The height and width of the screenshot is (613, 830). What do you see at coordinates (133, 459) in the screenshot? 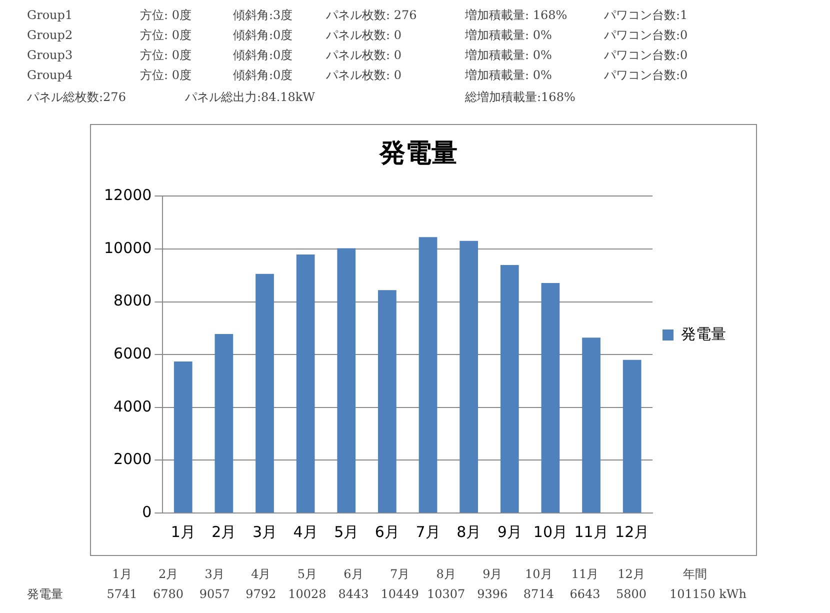
I see `y-tick-label: 2000` at bounding box center [133, 459].